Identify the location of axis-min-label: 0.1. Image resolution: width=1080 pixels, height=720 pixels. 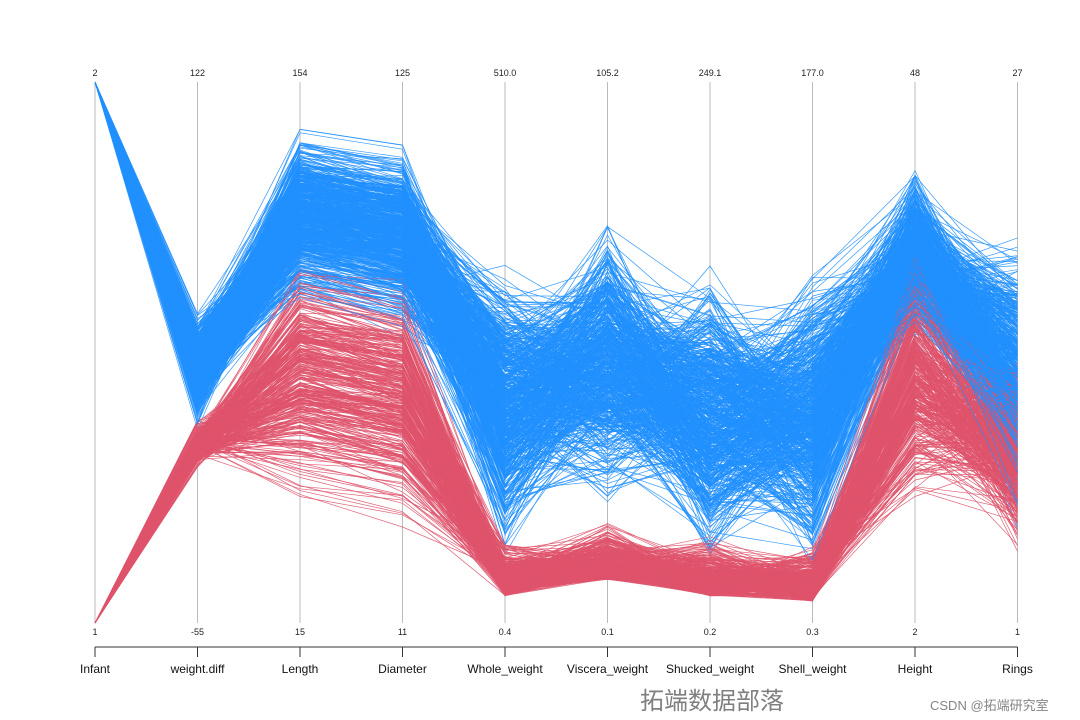
(607, 632).